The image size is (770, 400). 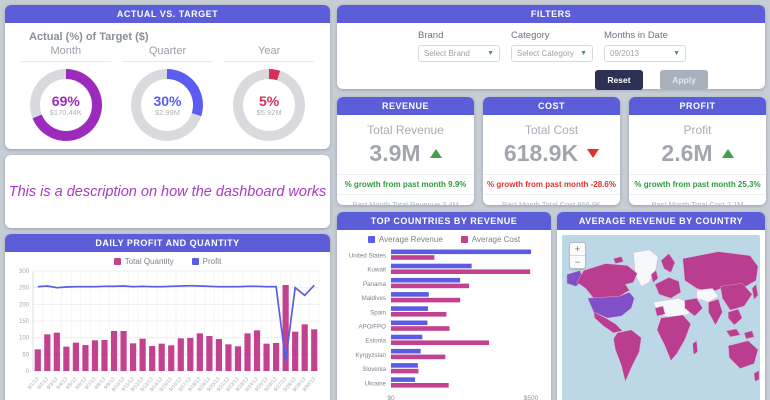 I want to click on map-region-china, so click(x=736, y=297).